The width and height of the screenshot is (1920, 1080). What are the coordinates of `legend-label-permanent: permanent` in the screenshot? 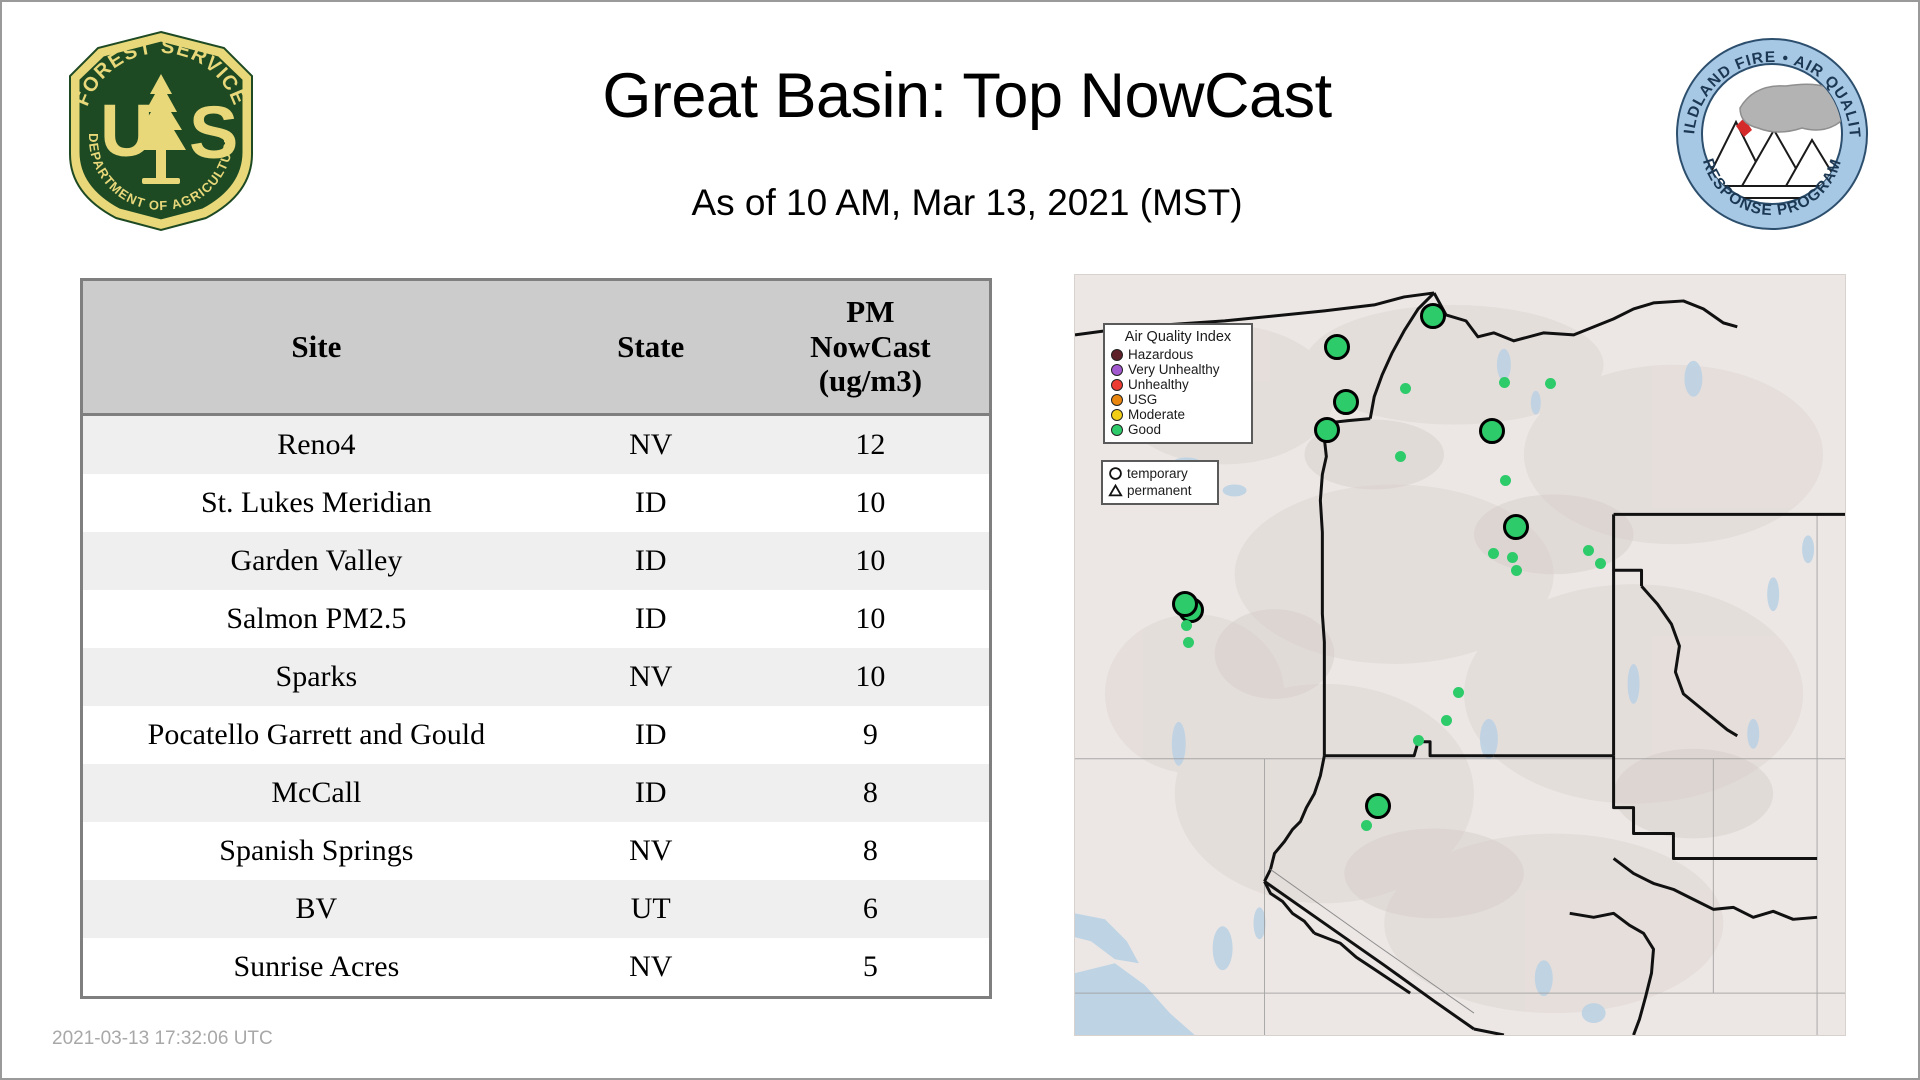 It's located at (1159, 490).